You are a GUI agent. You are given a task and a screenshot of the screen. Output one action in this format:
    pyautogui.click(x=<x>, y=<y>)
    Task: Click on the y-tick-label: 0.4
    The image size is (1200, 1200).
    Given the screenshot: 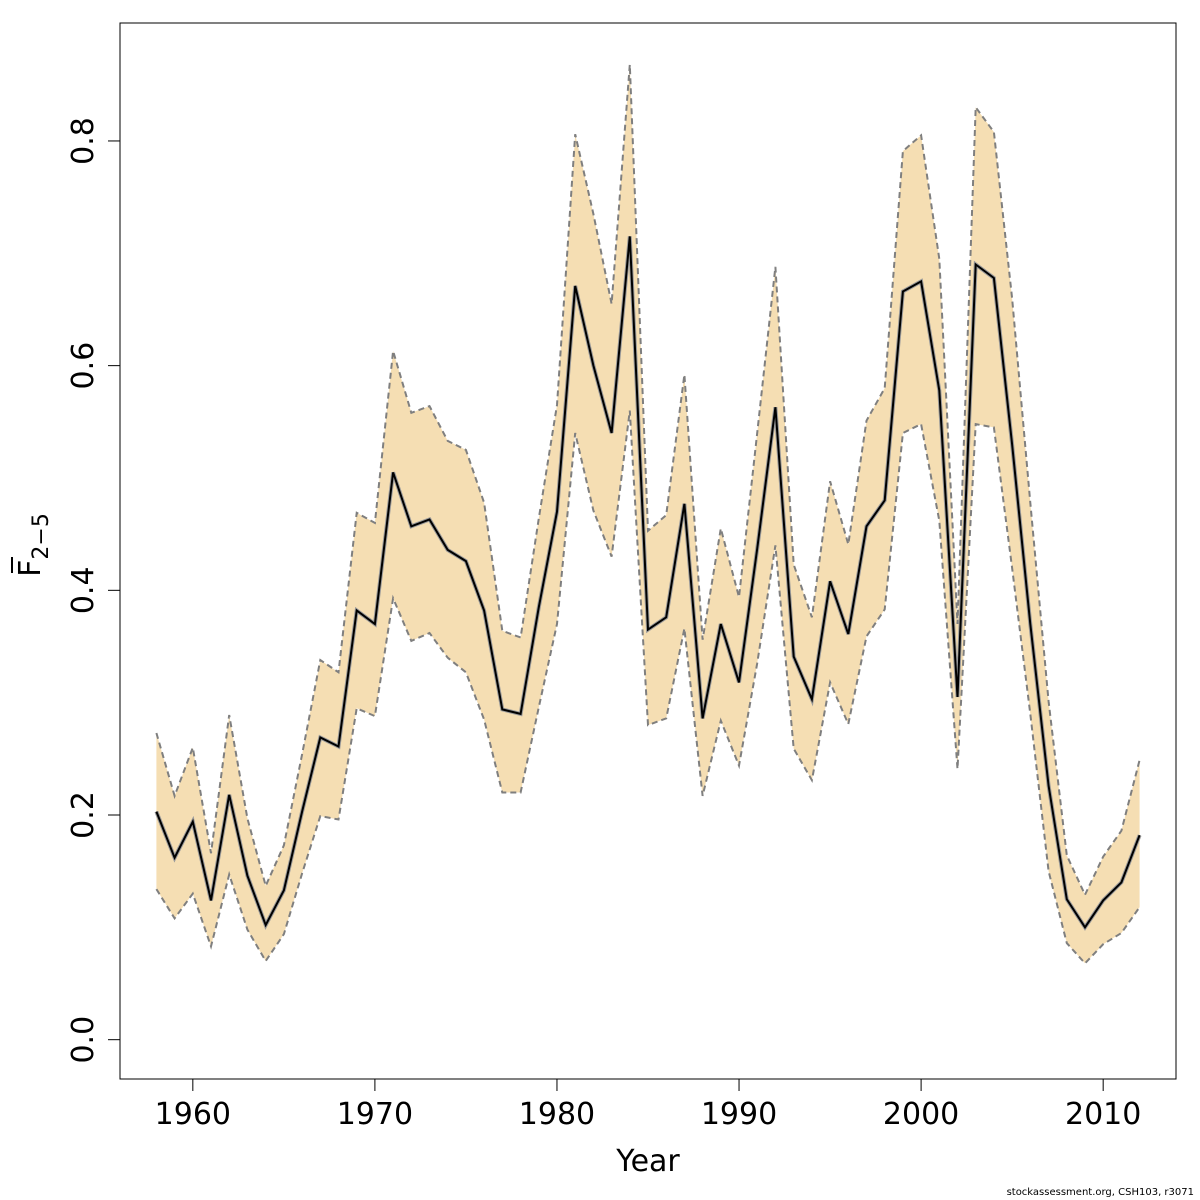 What is the action you would take?
    pyautogui.click(x=83, y=590)
    